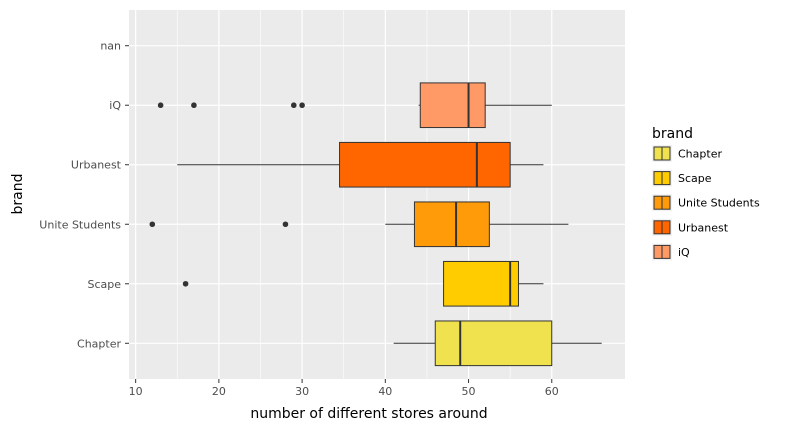  Describe the element at coordinates (700, 154) in the screenshot. I see `legend-label: Chapter` at that location.